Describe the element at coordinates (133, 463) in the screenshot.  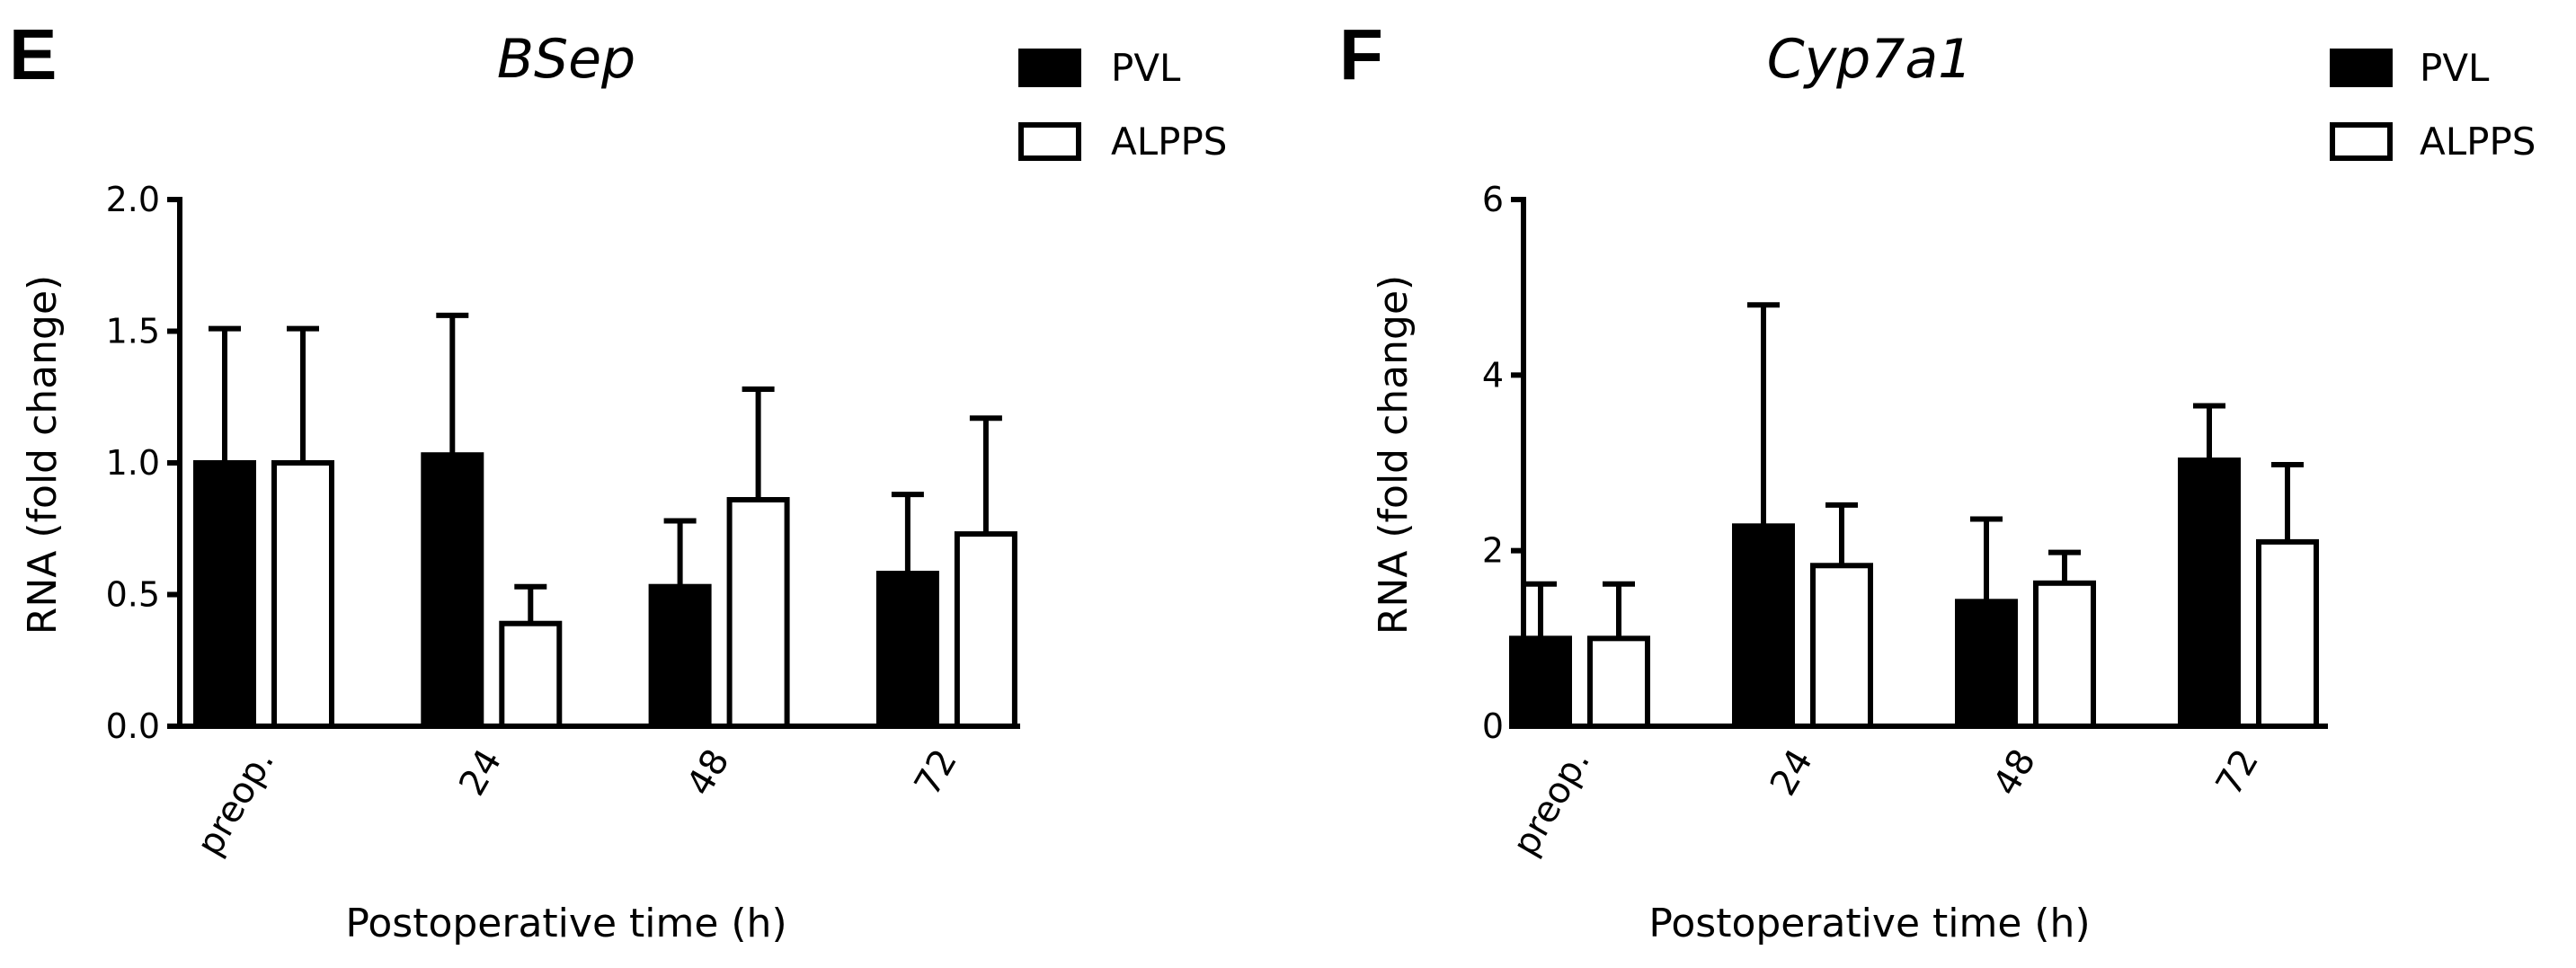
I see `y-tick-label: 1.0` at that location.